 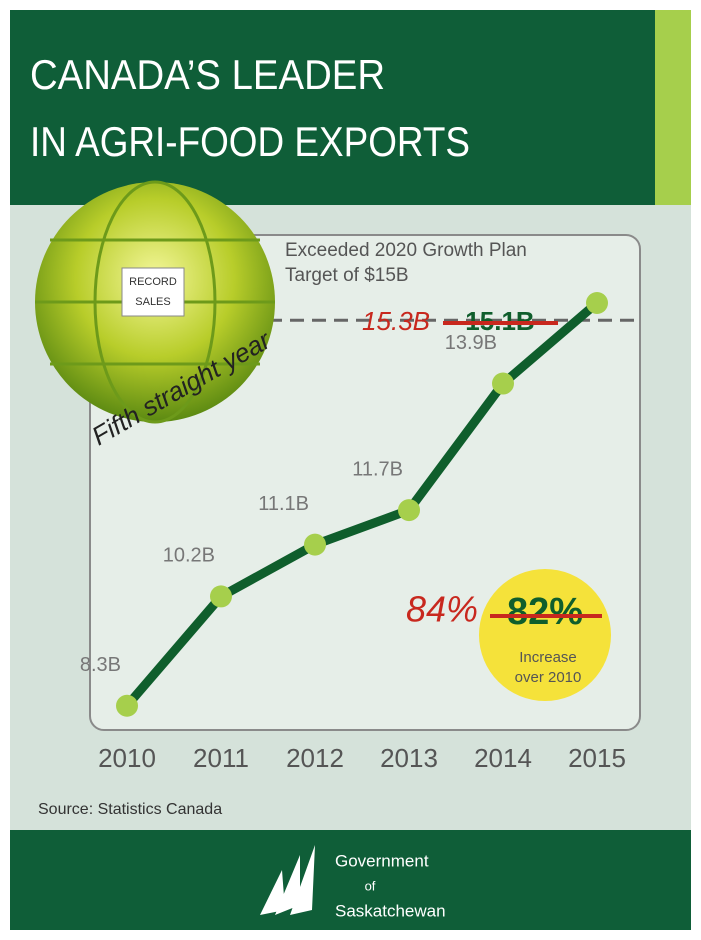 What do you see at coordinates (221, 758) in the screenshot?
I see `x-tick-label: 2011` at bounding box center [221, 758].